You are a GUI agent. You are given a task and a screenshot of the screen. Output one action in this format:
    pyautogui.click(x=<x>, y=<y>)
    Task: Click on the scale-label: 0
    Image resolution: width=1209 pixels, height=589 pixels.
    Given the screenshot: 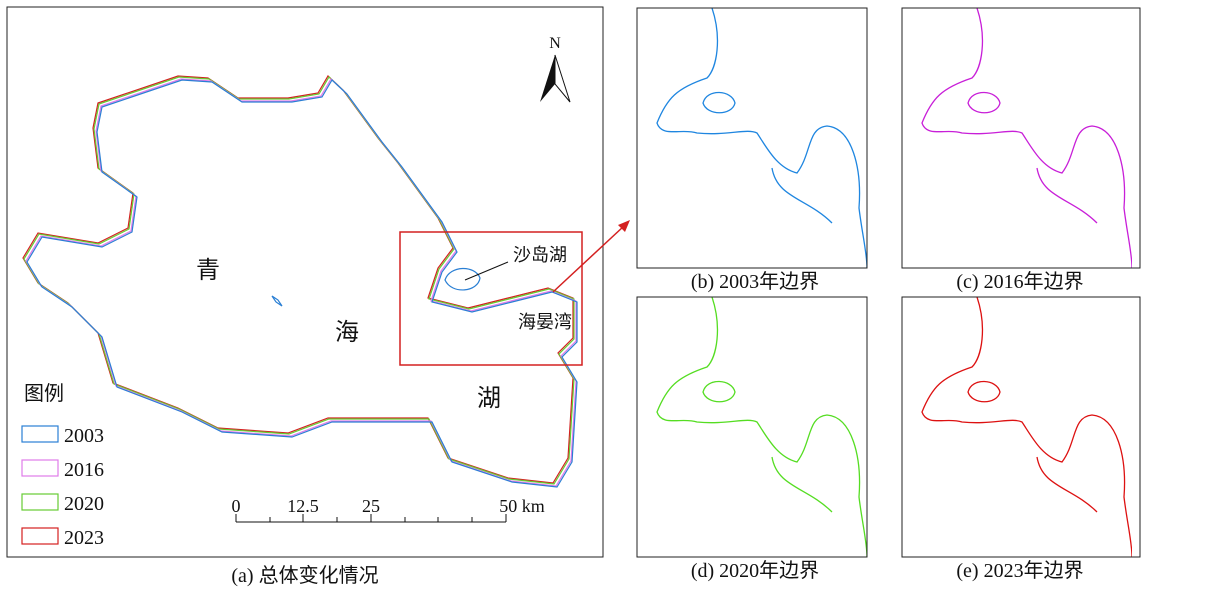 What is the action you would take?
    pyautogui.click(x=236, y=506)
    